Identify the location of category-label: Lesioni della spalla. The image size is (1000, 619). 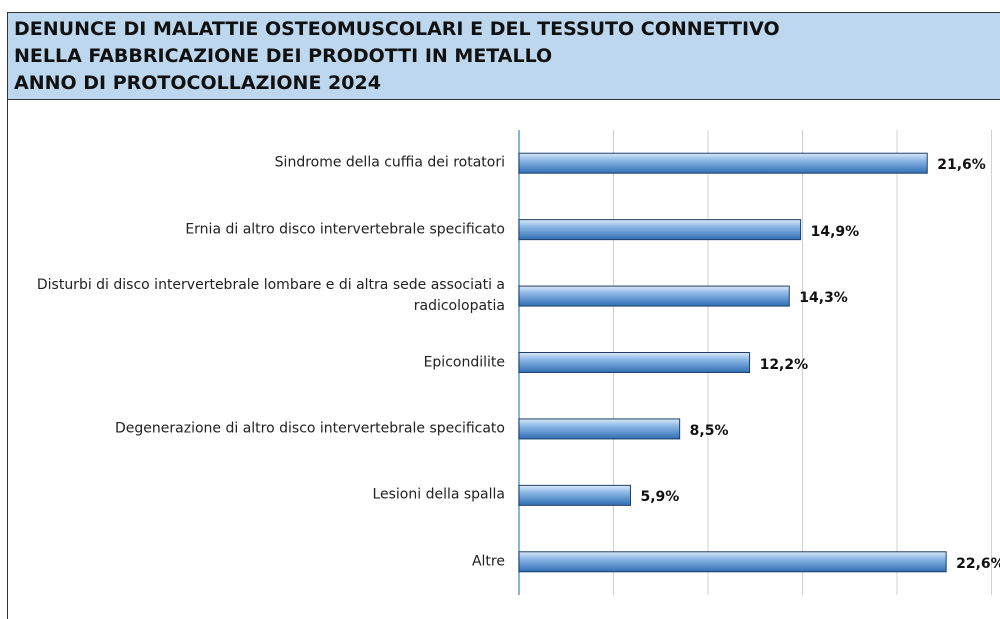
(438, 494).